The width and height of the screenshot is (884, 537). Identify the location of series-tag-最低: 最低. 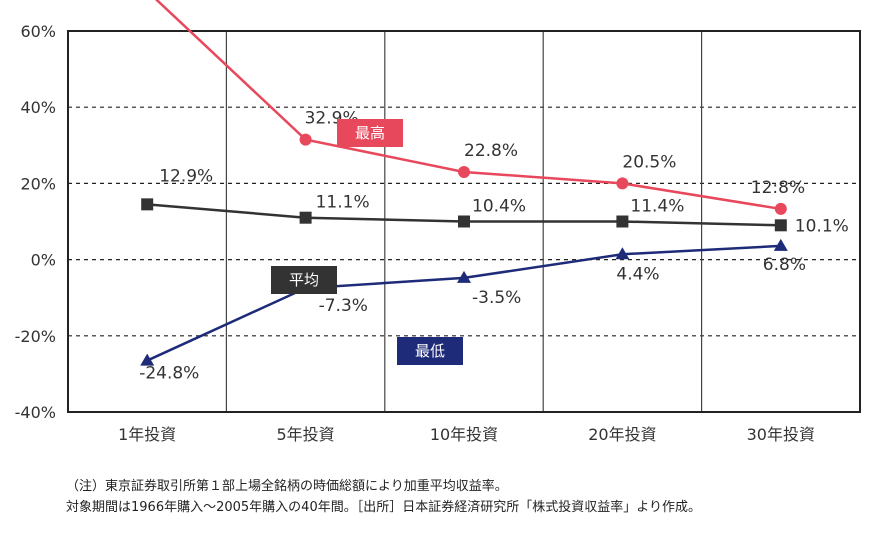
(430, 351).